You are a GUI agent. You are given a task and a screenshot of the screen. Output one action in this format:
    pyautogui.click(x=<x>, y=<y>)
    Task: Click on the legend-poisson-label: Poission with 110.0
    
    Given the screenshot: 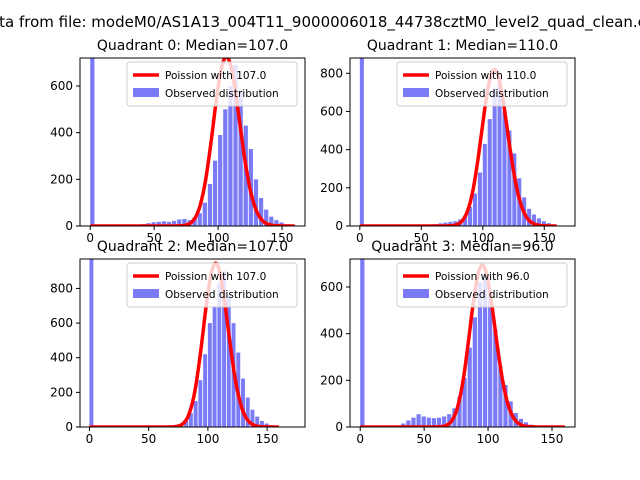 What is the action you would take?
    pyautogui.click(x=485, y=76)
    